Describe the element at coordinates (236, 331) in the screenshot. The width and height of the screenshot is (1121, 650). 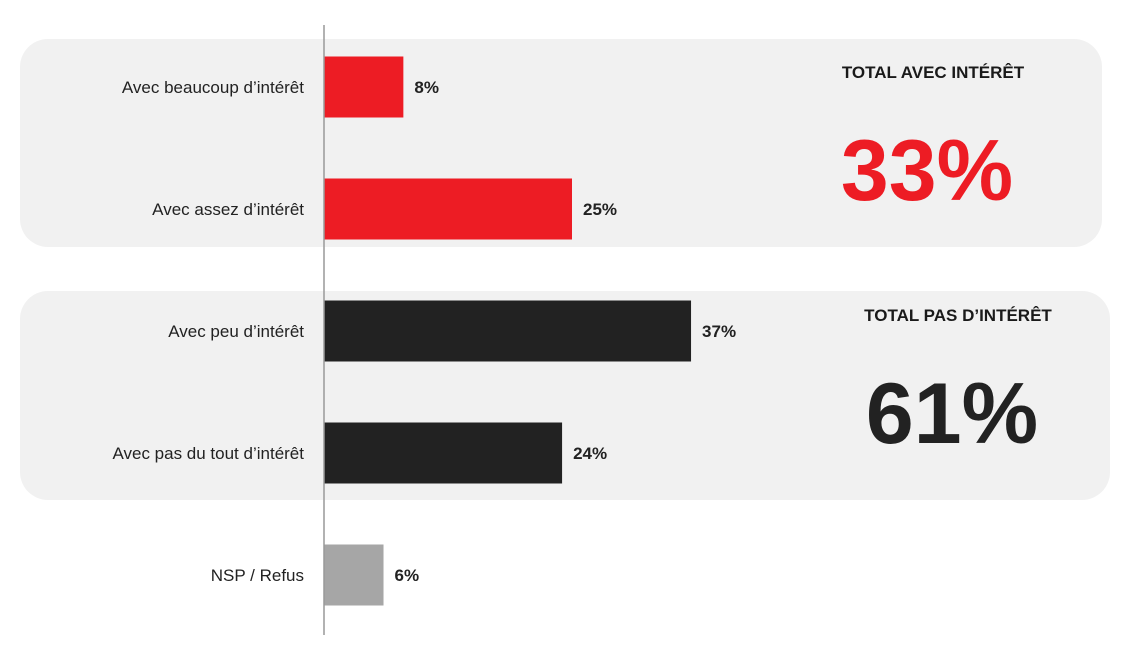
I see `category-label-3: Avec peu d’intérêt` at that location.